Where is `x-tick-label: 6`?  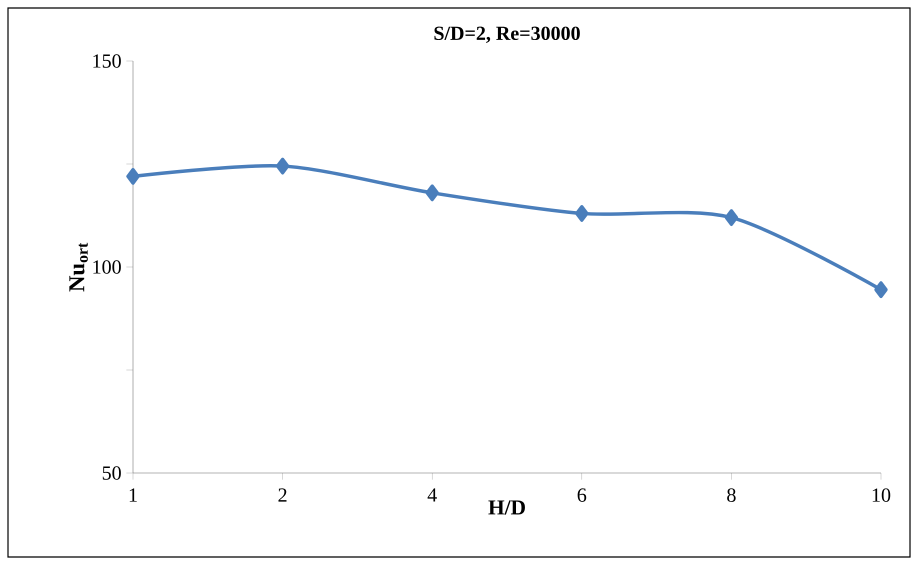
x-tick-label: 6 is located at coordinates (582, 495).